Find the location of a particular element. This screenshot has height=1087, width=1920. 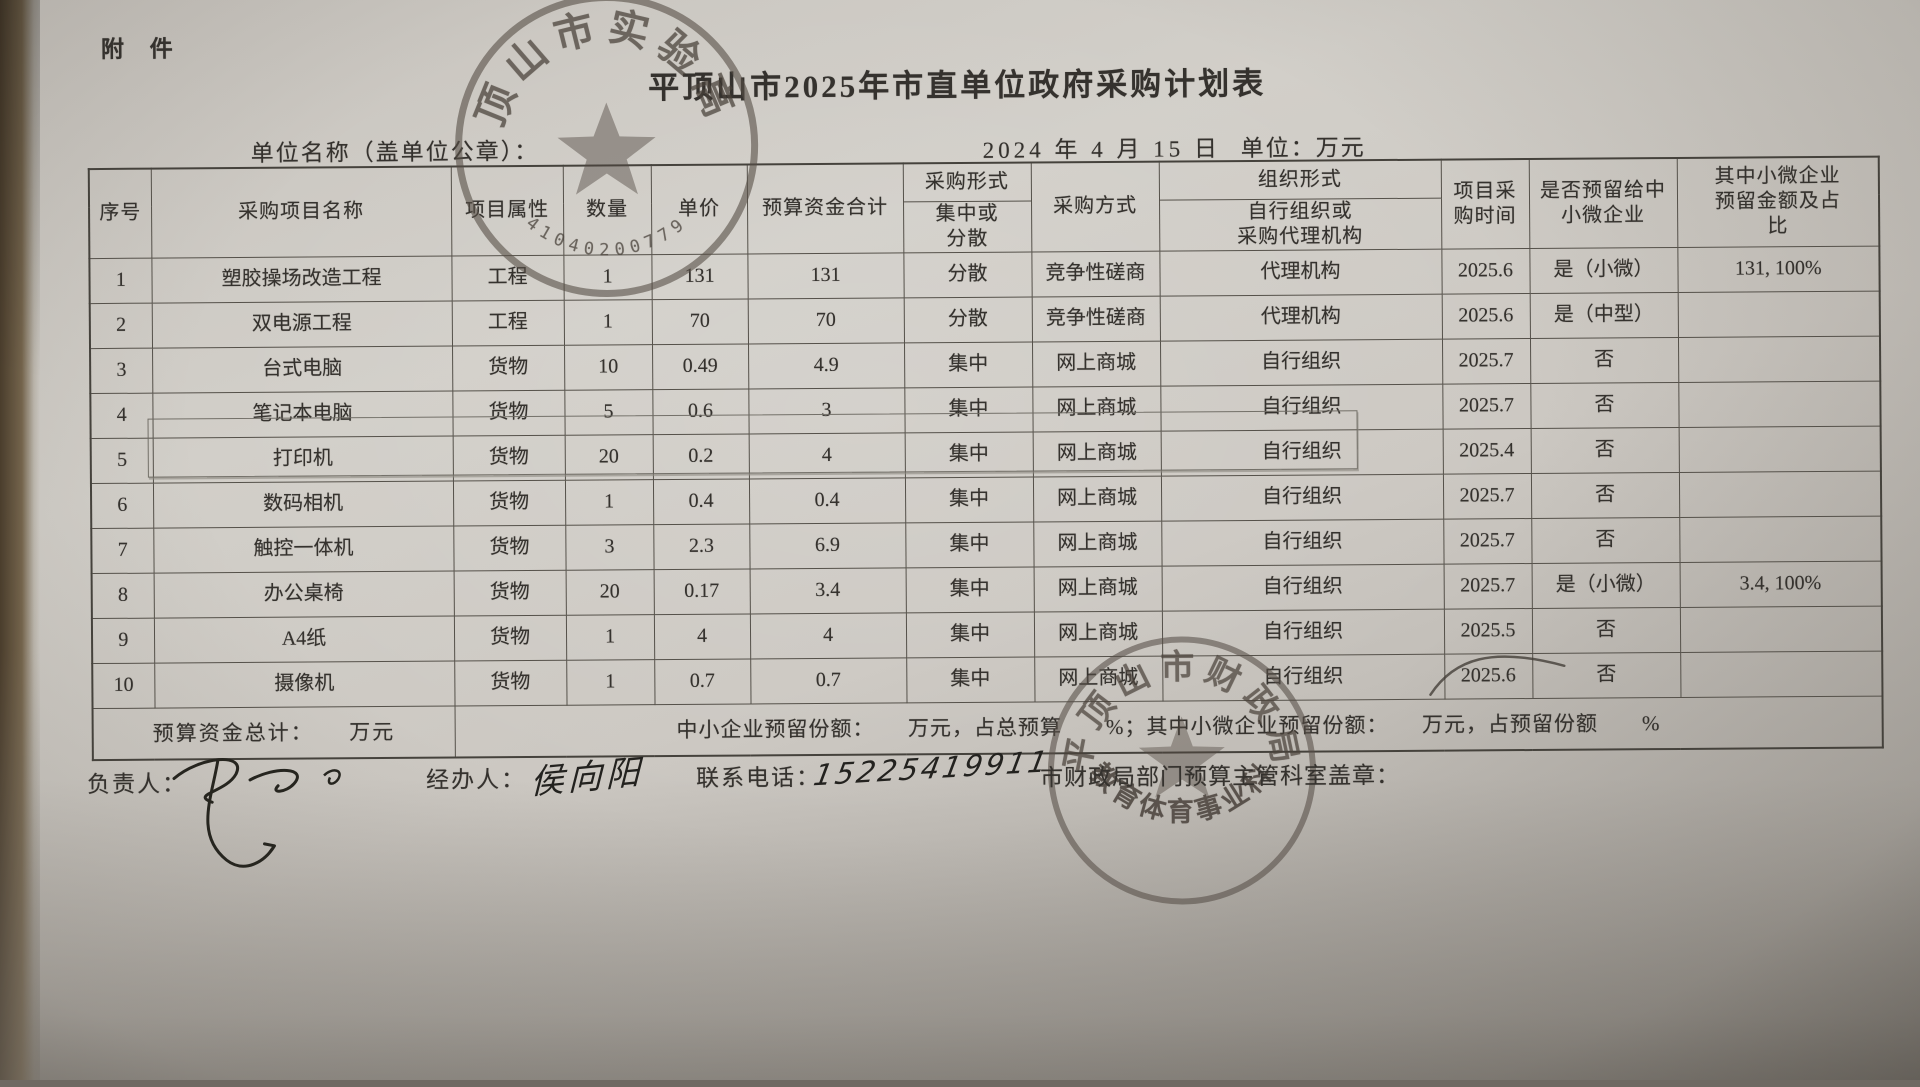

table-cell: 0.4 is located at coordinates (827, 500).